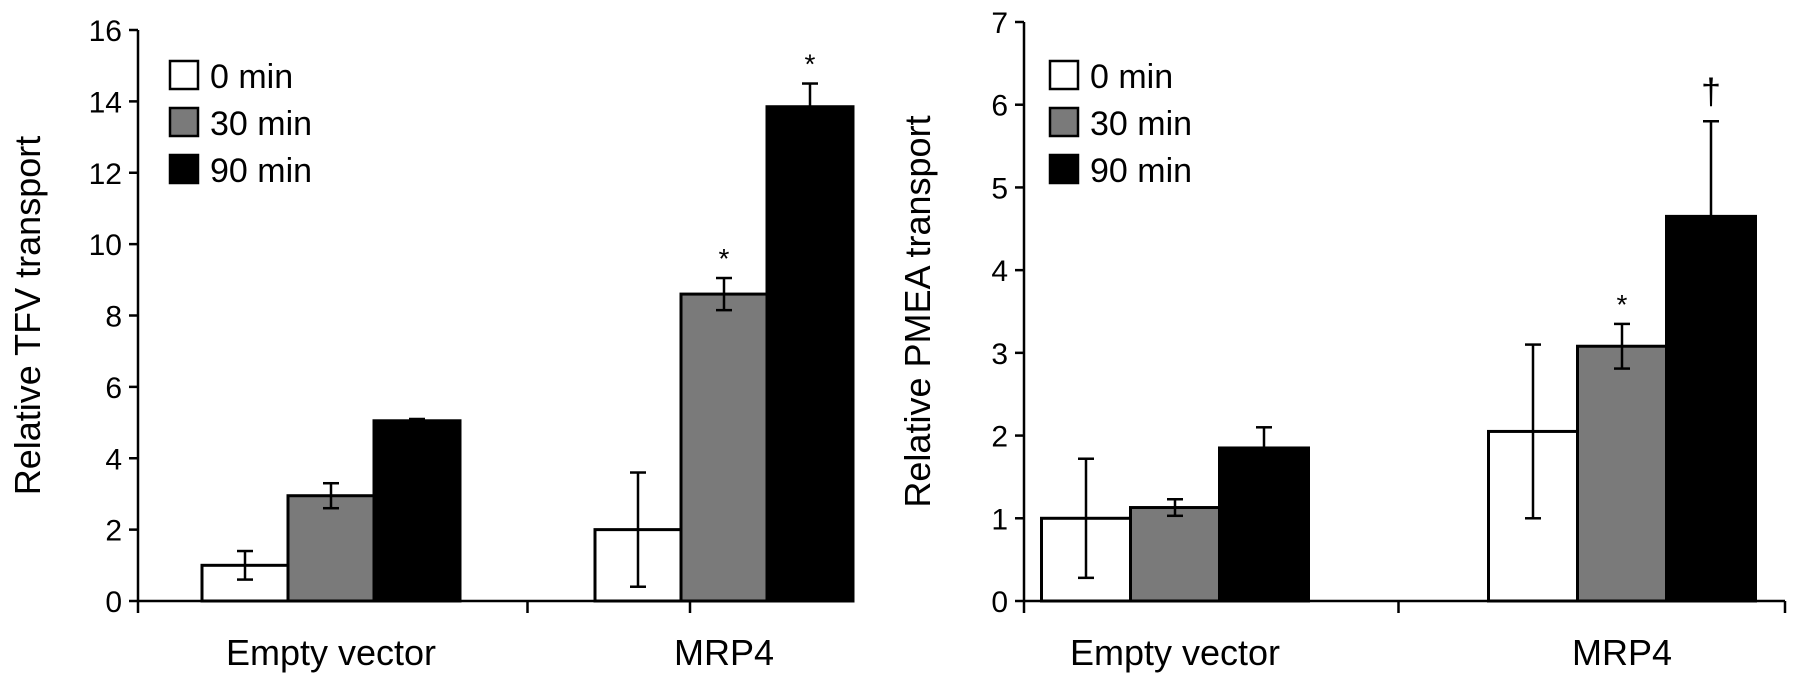  Describe the element at coordinates (1711, 90) in the screenshot. I see `significance-mark: †` at that location.